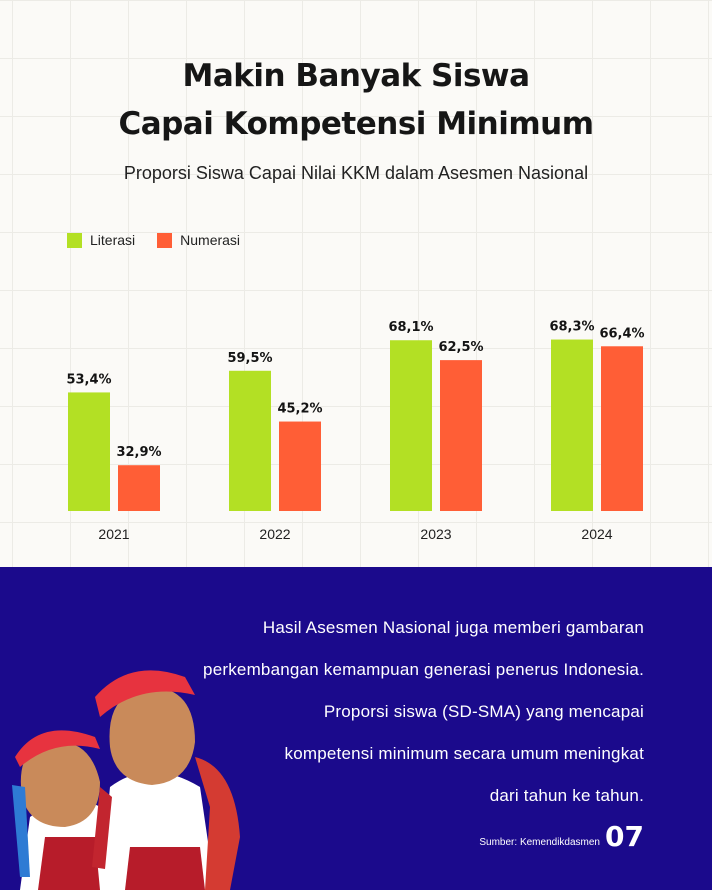 The height and width of the screenshot is (890, 712). I want to click on legend-swatch-literasi, so click(74, 240).